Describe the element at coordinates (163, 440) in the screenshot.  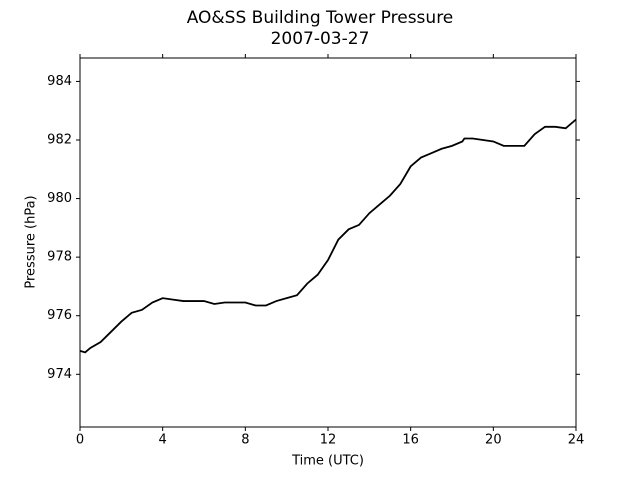
I see `x-tick-label: 4` at that location.